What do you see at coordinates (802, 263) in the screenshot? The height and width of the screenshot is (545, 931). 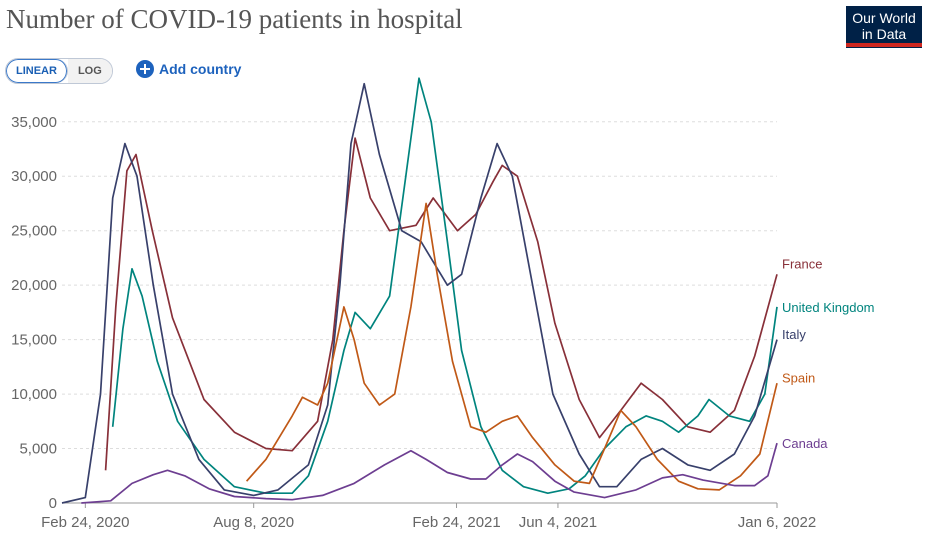 I see `series-label-france: France` at bounding box center [802, 263].